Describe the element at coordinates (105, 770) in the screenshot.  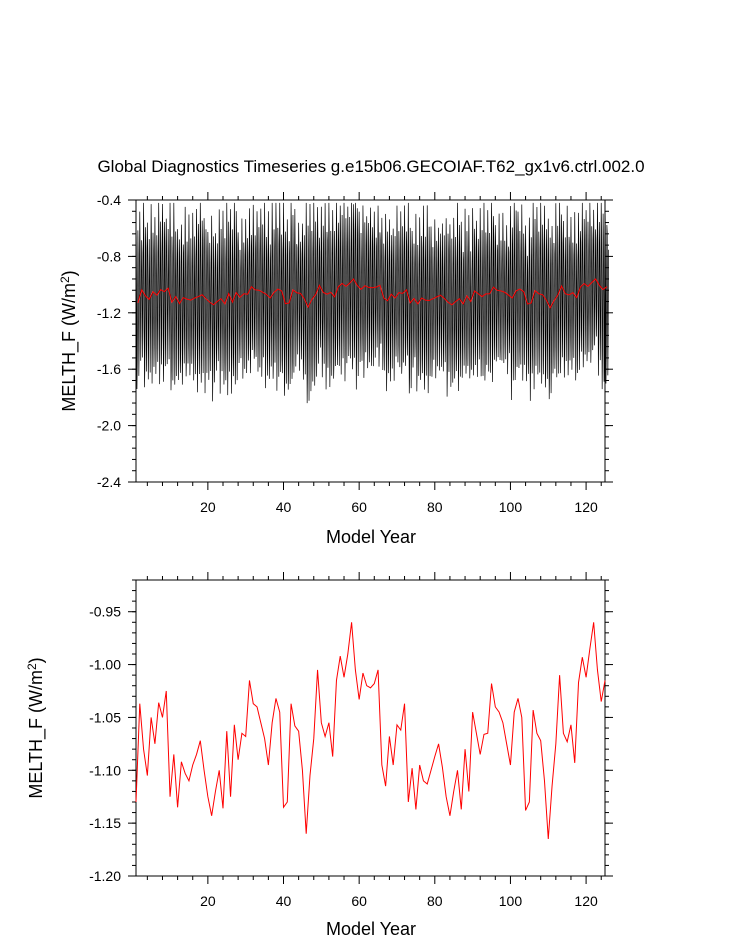
I see `y-tick-label: -1.10` at that location.